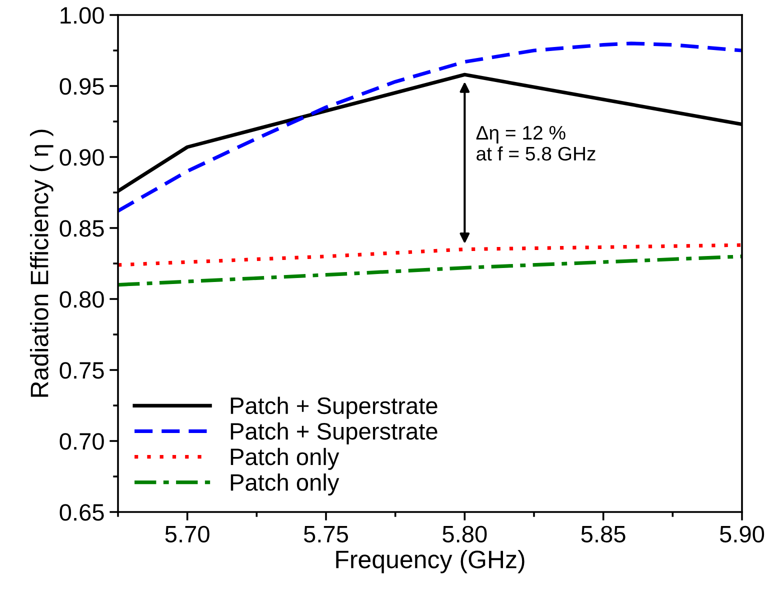 Image resolution: width=767 pixels, height=591 pixels. Describe the element at coordinates (82, 299) in the screenshot. I see `y-tick-label: 0.80` at that location.